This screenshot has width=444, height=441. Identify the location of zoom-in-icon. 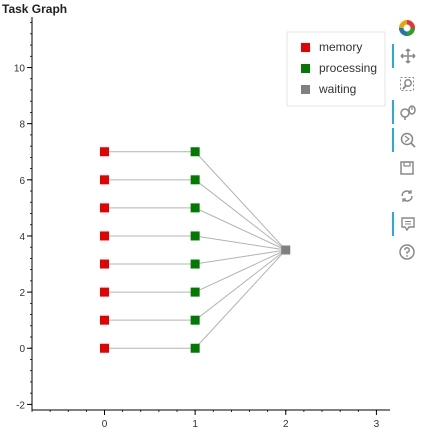
(408, 140).